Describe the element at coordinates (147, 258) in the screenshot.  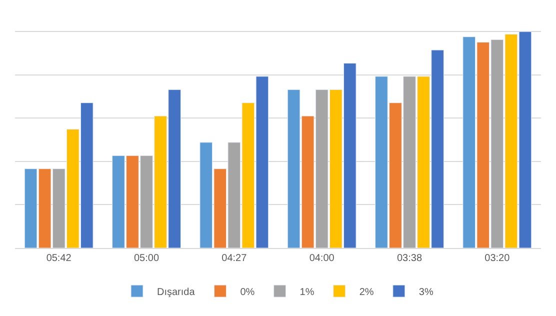
I see `x-tick-label: 05:00` at that location.